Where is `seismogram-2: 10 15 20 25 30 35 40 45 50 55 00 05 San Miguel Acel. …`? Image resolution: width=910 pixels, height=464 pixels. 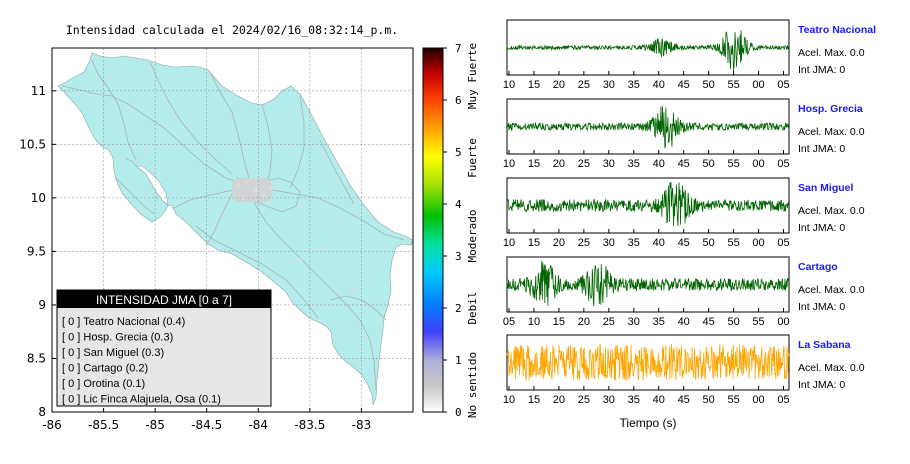
seismogram-2: 10 15 20 25 30 35 40 45 50 55 00 05 San Miguel Acel. … is located at coordinates (684, 213).